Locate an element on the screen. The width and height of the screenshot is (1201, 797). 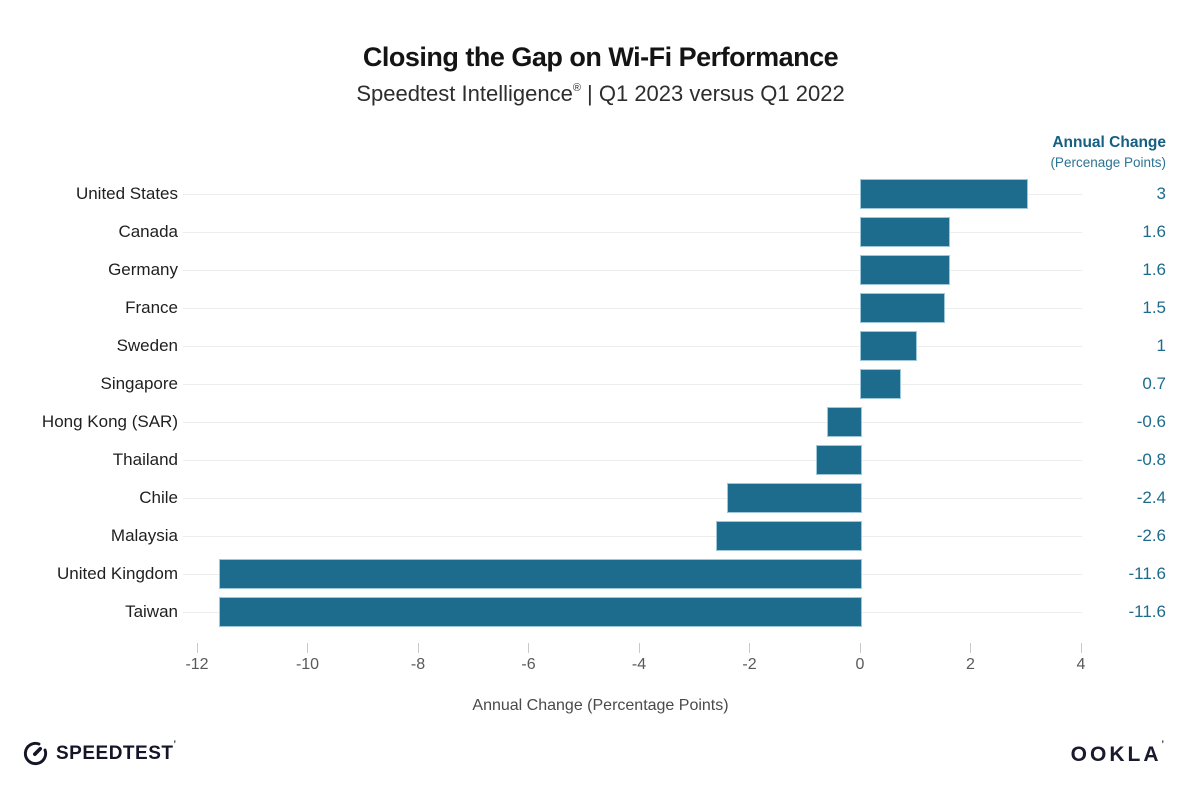
value-column-header: Annual Change (Percenage Points) is located at coordinates (1108, 152).